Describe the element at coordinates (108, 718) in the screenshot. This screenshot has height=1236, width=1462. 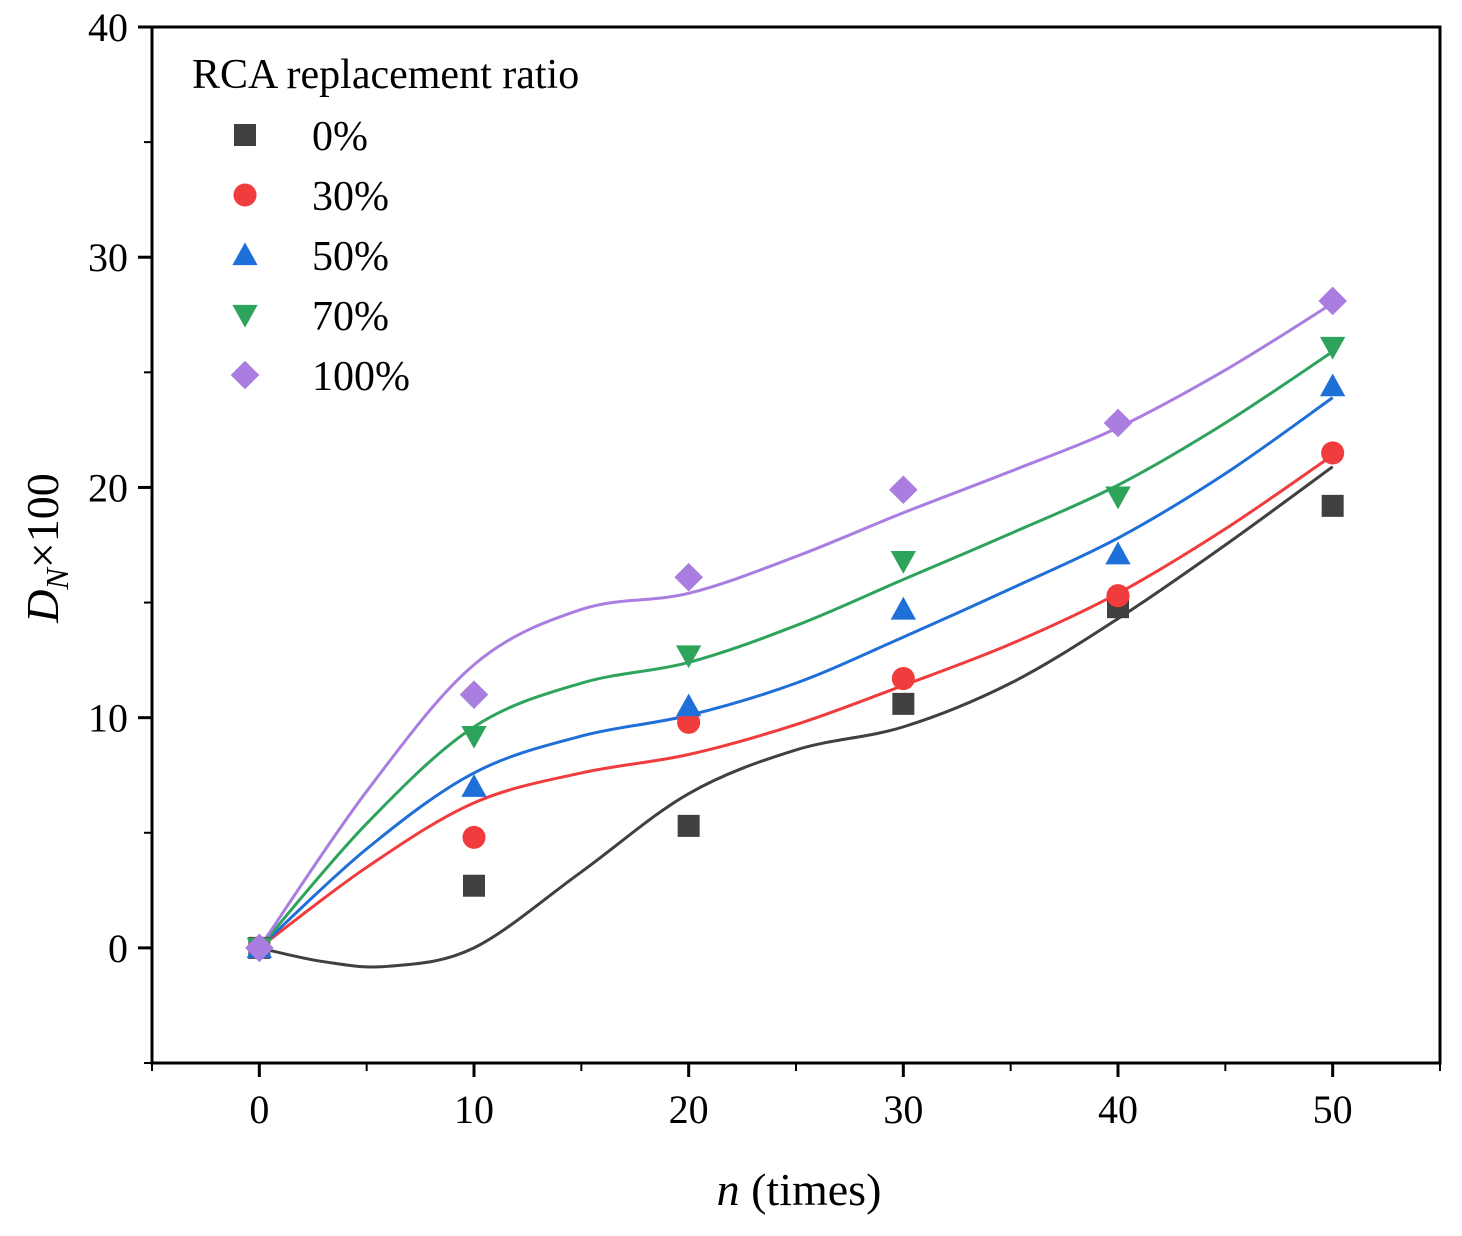
I see `y-tick-label-1: 10` at that location.